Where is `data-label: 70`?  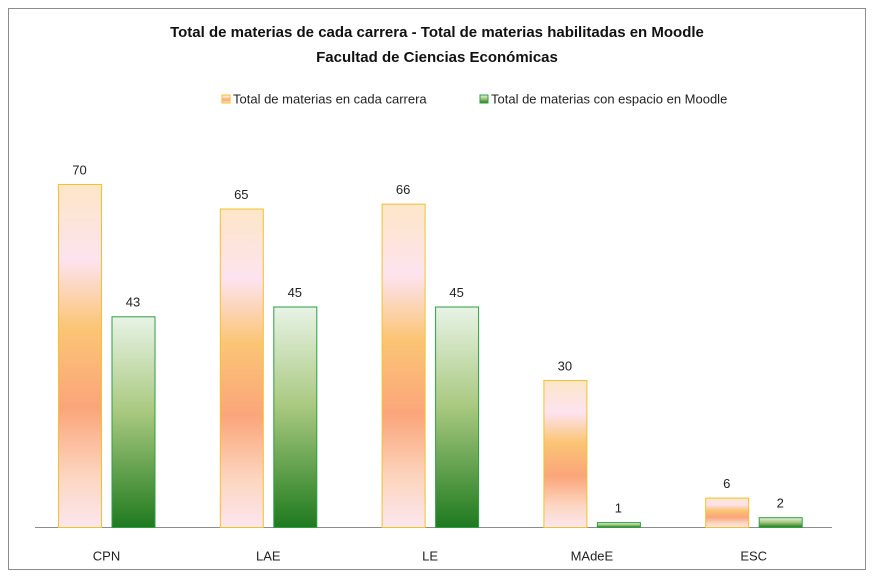 data-label: 70 is located at coordinates (79, 169).